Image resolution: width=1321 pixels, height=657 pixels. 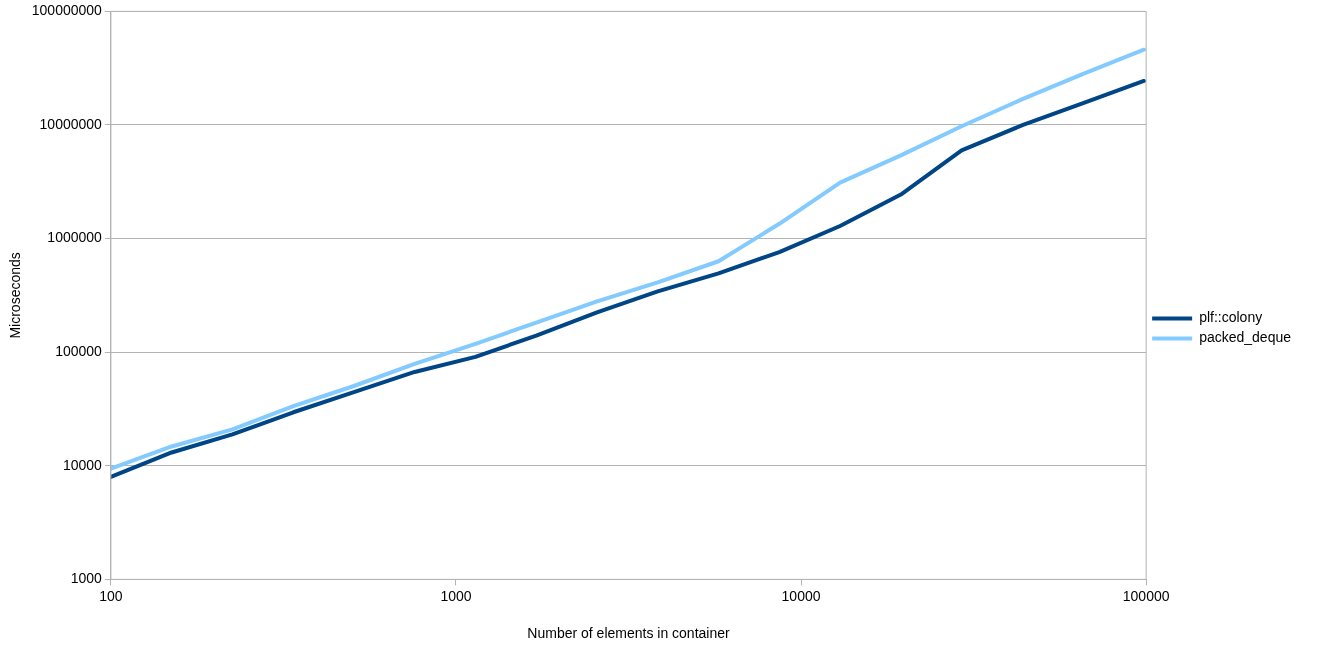 I want to click on y-tick-label: 100000000, so click(x=67, y=10).